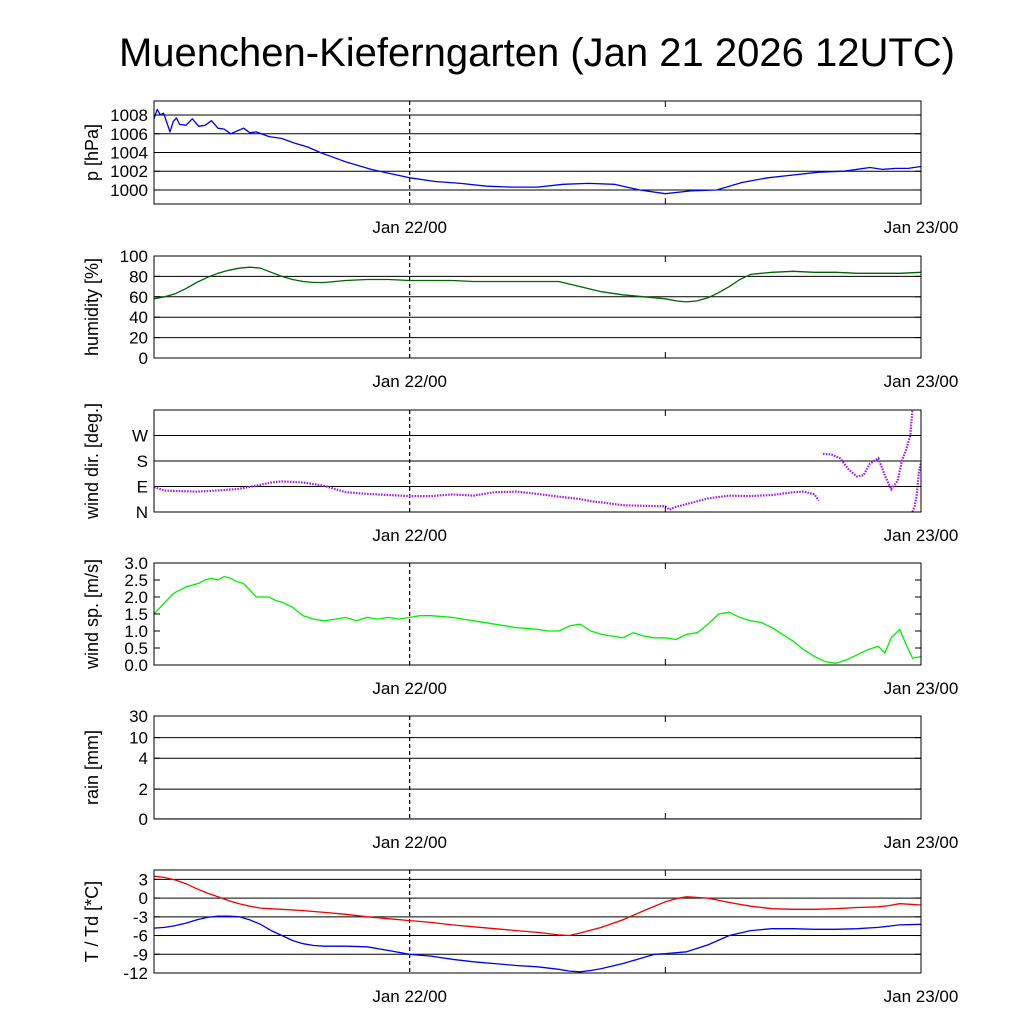 Image resolution: width=1024 pixels, height=1029 pixels. I want to click on wind_speed-ytick-label: 1.0, so click(136, 631).